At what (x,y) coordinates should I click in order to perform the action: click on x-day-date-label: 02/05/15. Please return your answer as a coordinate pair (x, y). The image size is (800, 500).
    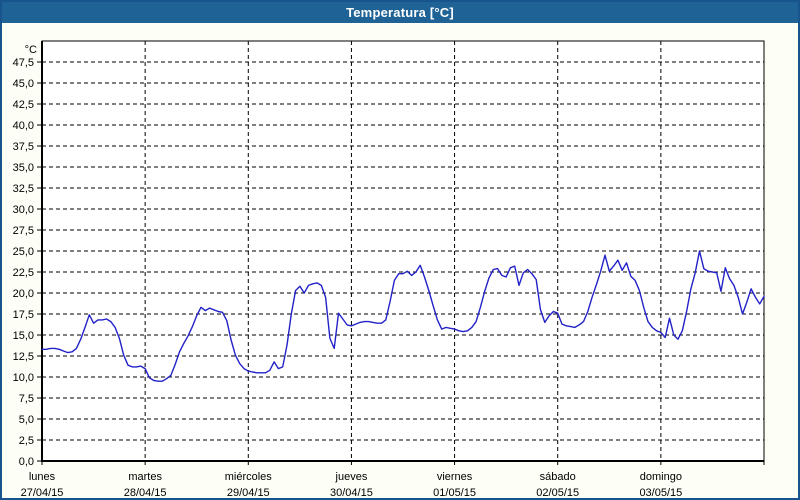
    Looking at the image, I should click on (557, 493).